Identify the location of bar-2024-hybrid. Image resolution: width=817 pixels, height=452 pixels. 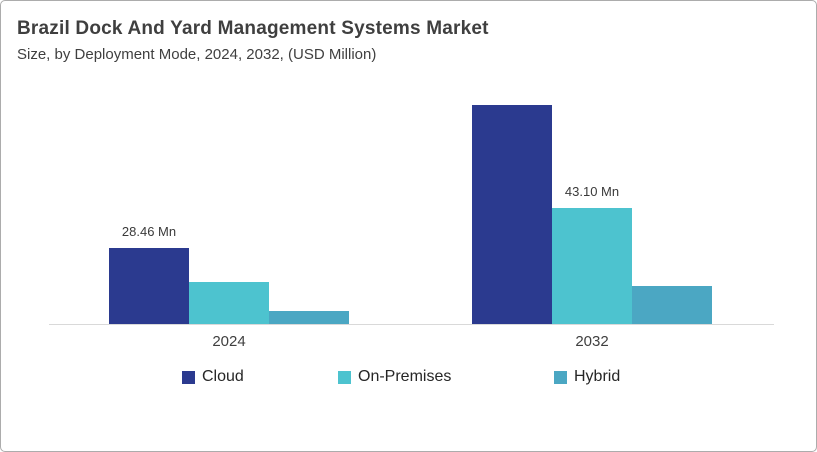
(309, 317).